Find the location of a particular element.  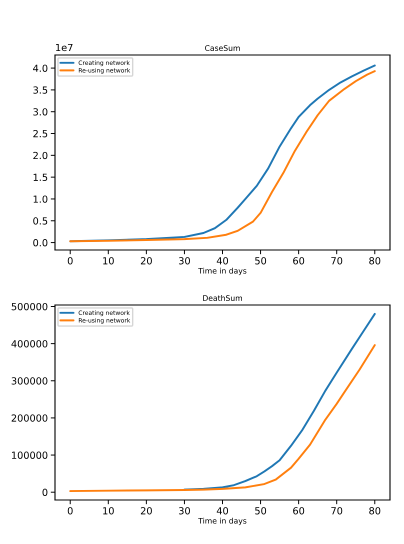

y-tick-label: 3.0 is located at coordinates (40, 112).